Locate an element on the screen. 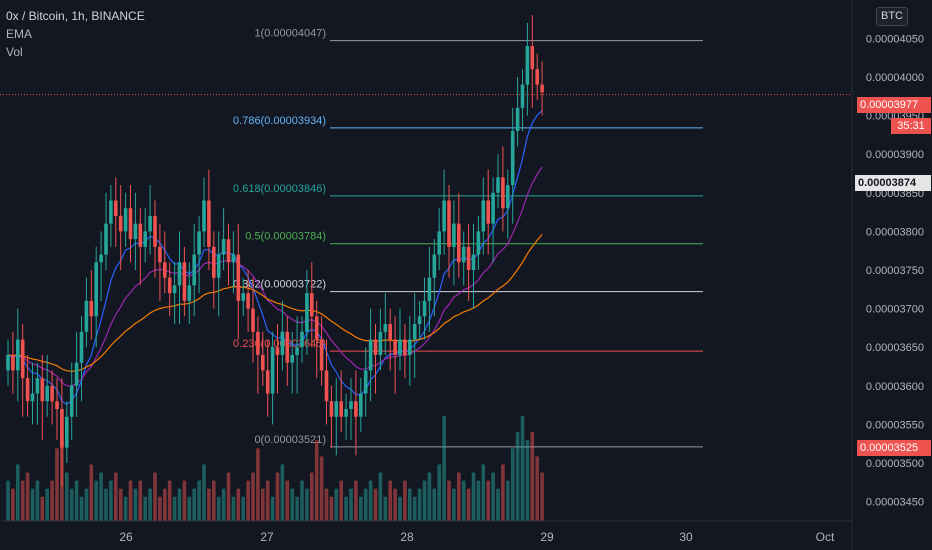  fib-level-label: 0.5(0.00003784) is located at coordinates (285, 237).